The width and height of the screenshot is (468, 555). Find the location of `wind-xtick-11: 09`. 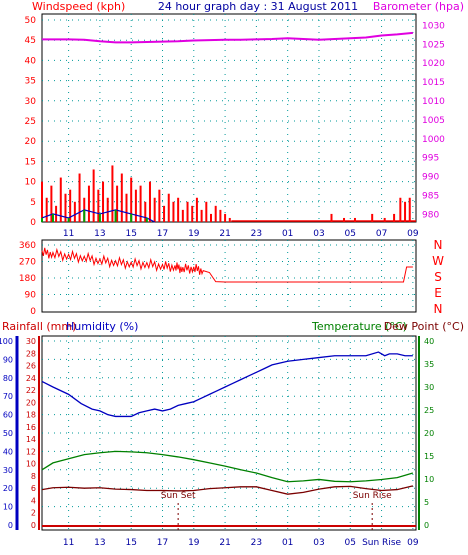

wind-xtick-11: 09 is located at coordinates (413, 234).